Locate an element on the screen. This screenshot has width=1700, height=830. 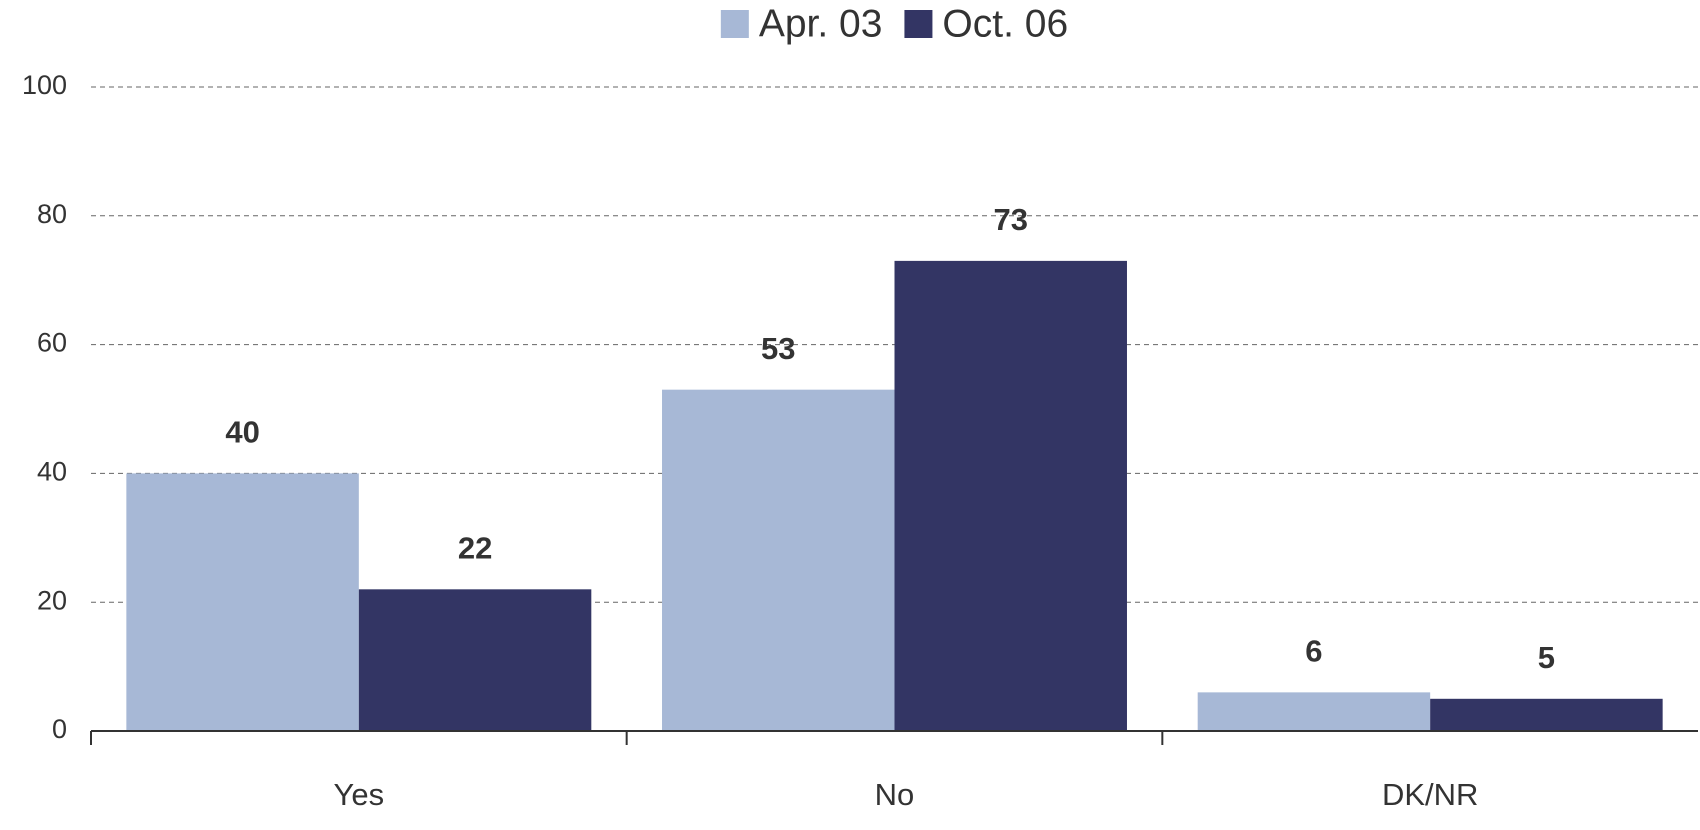
y-tick-label: 20 is located at coordinates (52, 600).